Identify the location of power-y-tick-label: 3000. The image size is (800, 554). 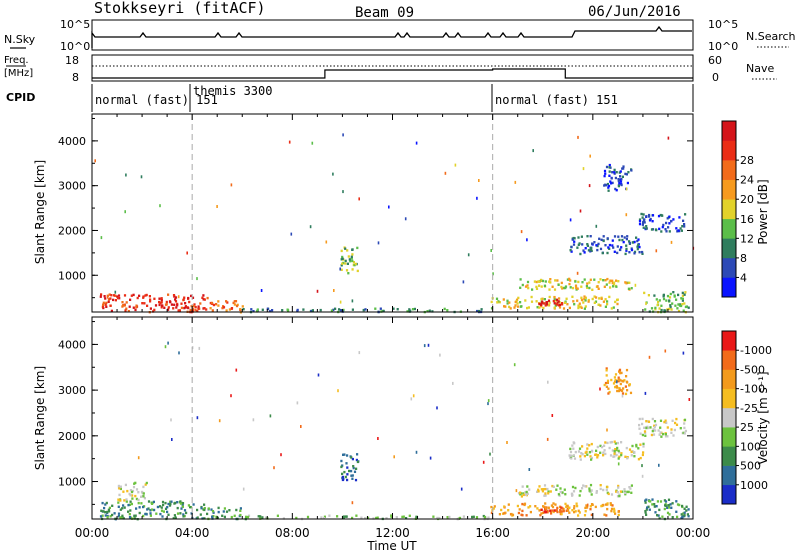
(72, 186).